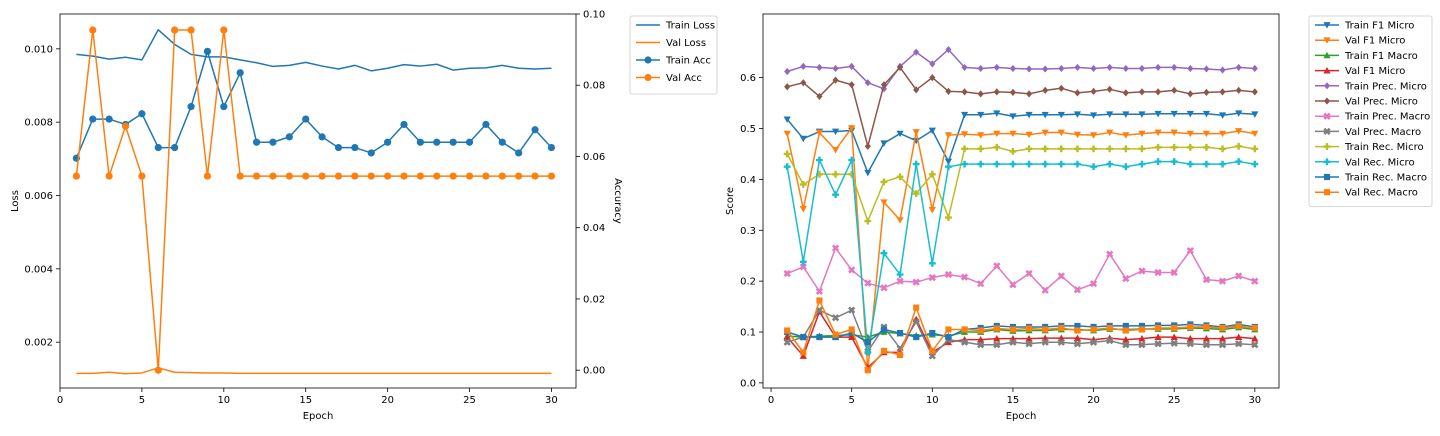  I want to click on legend-label: Train Prec. Macro, so click(1387, 117).